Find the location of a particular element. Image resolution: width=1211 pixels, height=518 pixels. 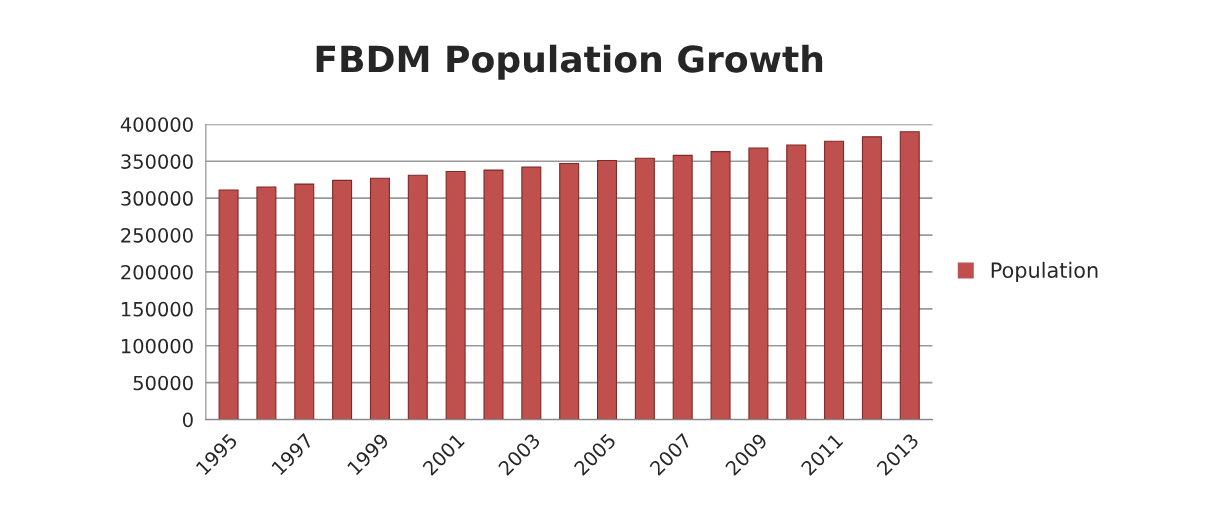

y-tick-label: 0 is located at coordinates (187, 420).